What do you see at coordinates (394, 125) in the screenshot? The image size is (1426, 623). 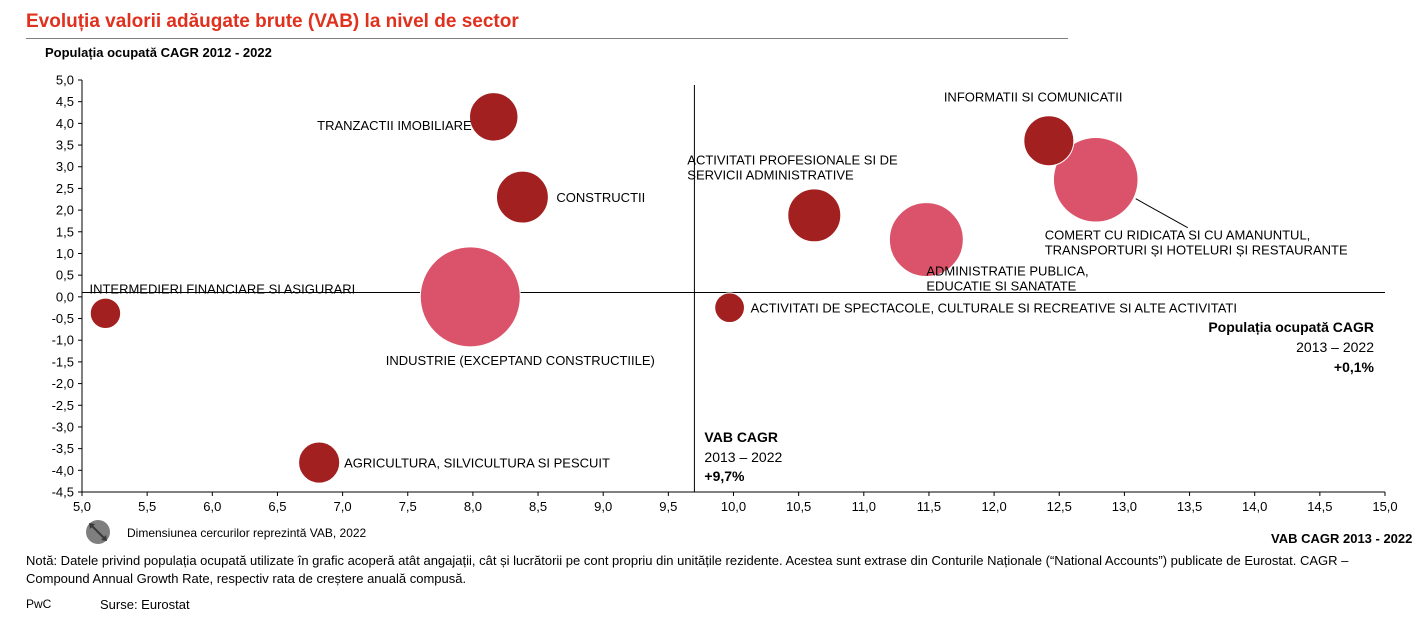 I see `bubble-label: TRANZACTII IMOBILIARE` at bounding box center [394, 125].